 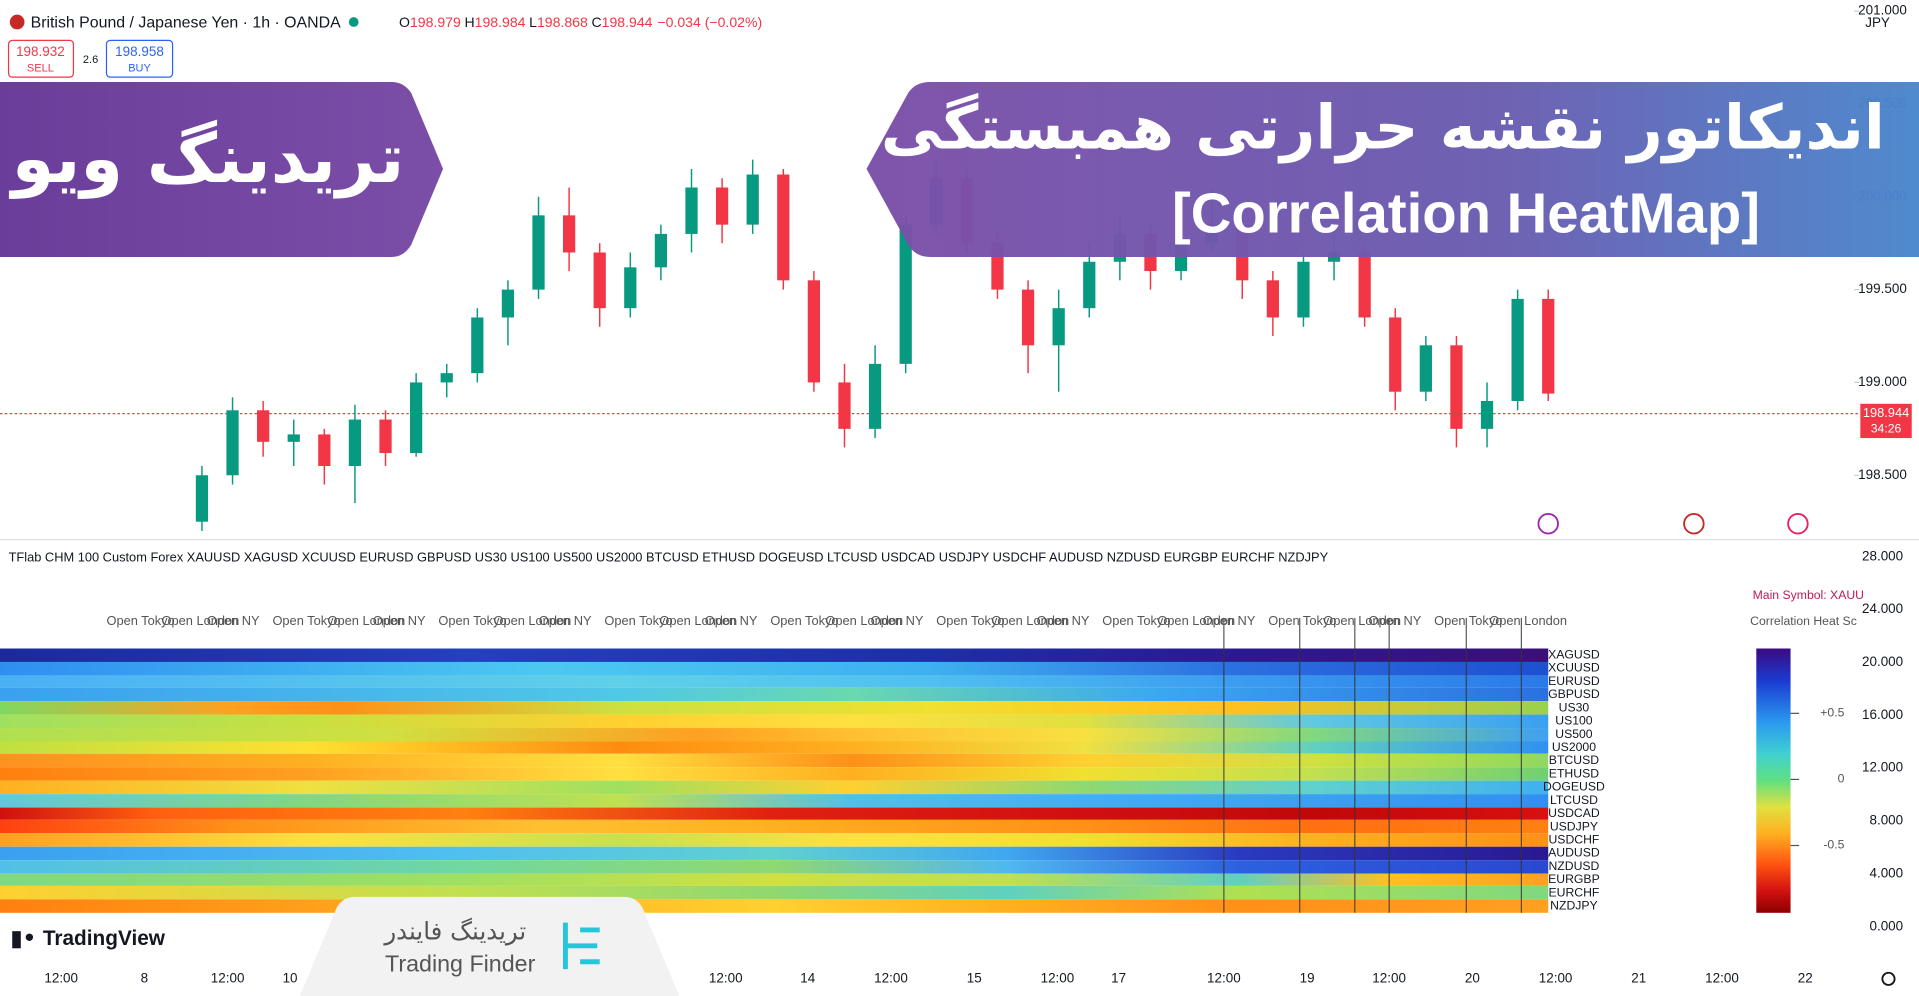 What do you see at coordinates (1574, 760) in the screenshot?
I see `symbol-label: BTCUSD` at bounding box center [1574, 760].